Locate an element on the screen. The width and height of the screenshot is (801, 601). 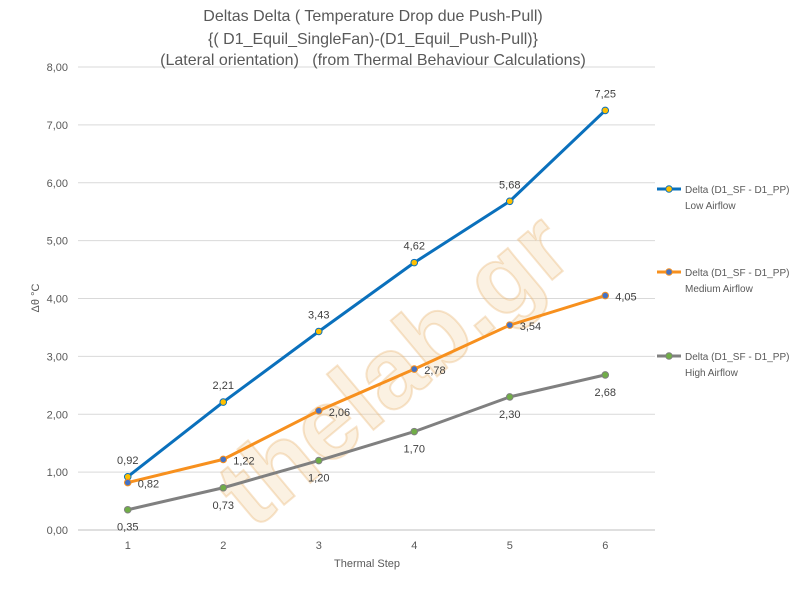
x-tick-label: 5 is located at coordinates (510, 546).